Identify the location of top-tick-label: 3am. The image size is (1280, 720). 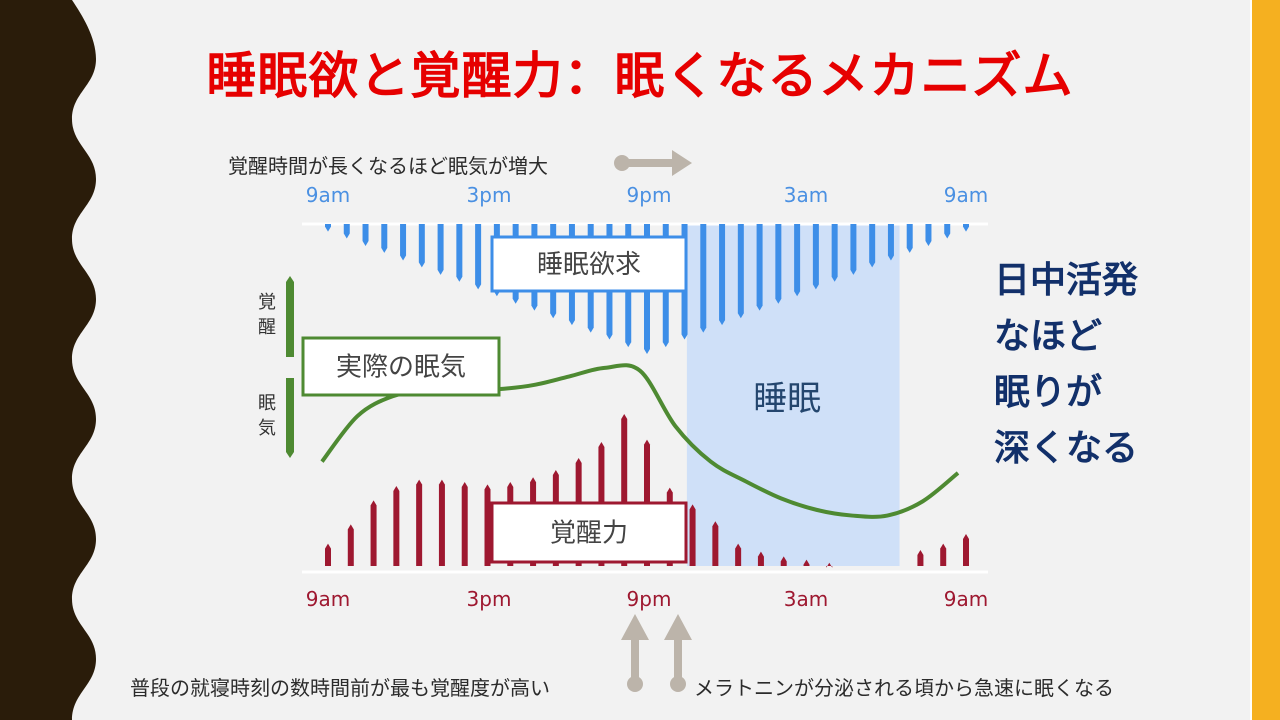
(806, 195).